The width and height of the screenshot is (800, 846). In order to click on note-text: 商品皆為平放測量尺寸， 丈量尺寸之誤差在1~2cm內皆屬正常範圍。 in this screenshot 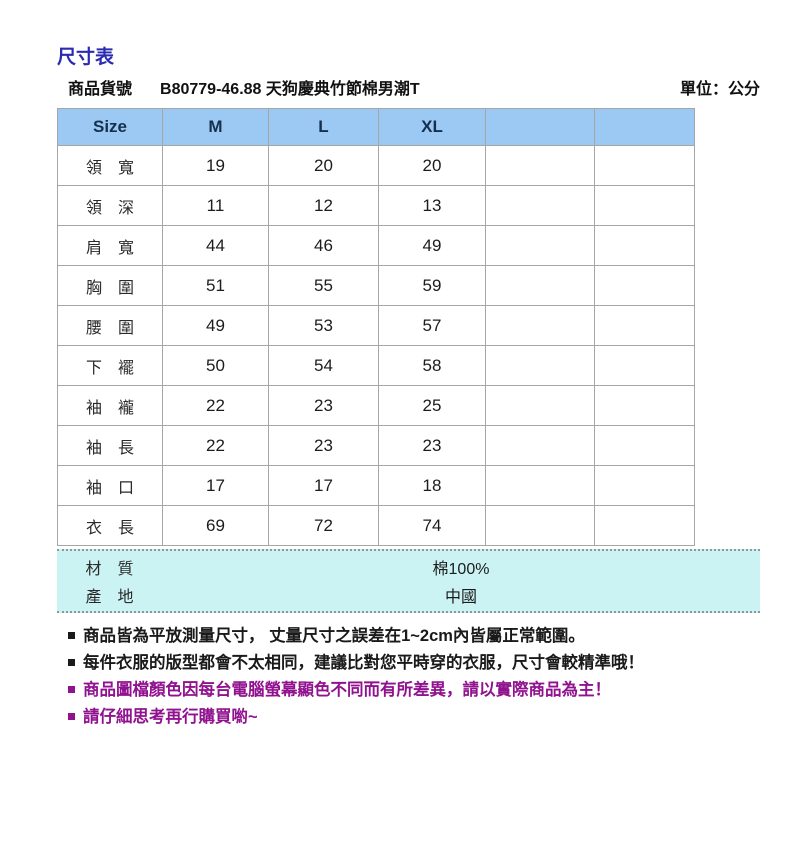, I will do `click(334, 636)`.